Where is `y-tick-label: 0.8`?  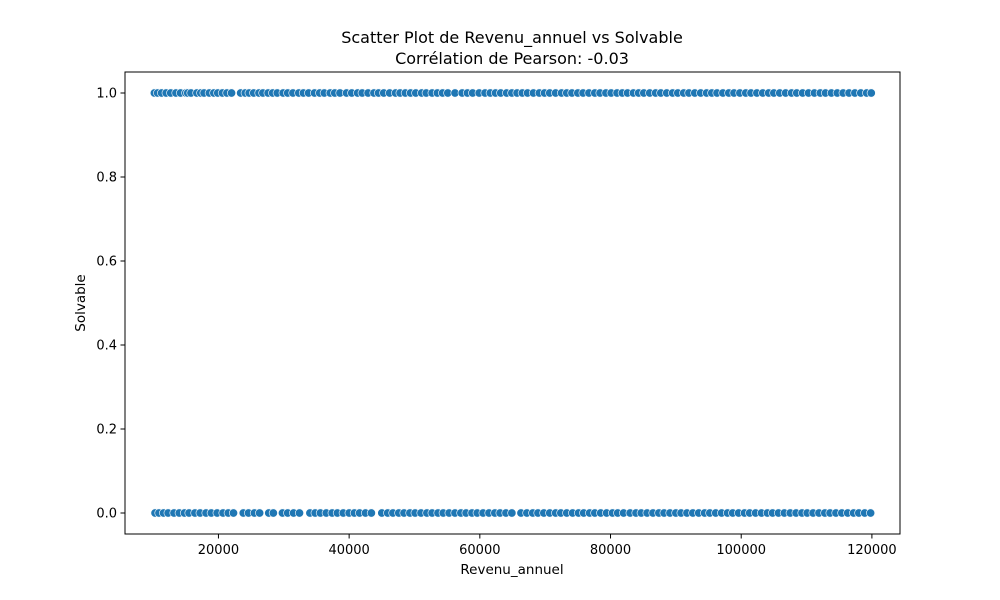
y-tick-label: 0.8 is located at coordinates (106, 178).